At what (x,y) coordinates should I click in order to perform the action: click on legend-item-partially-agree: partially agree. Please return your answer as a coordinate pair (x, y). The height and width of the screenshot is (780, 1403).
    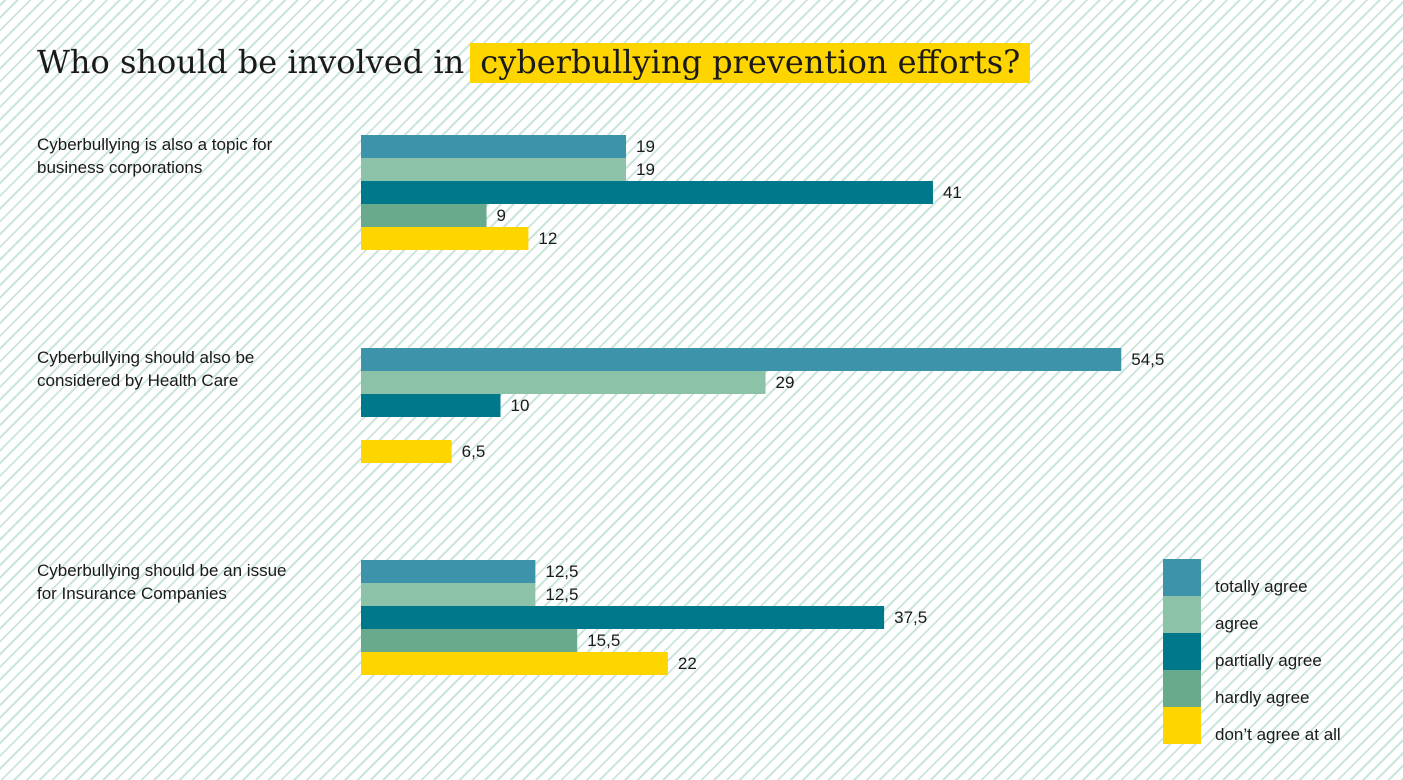
    Looking at the image, I should click on (1283, 651).